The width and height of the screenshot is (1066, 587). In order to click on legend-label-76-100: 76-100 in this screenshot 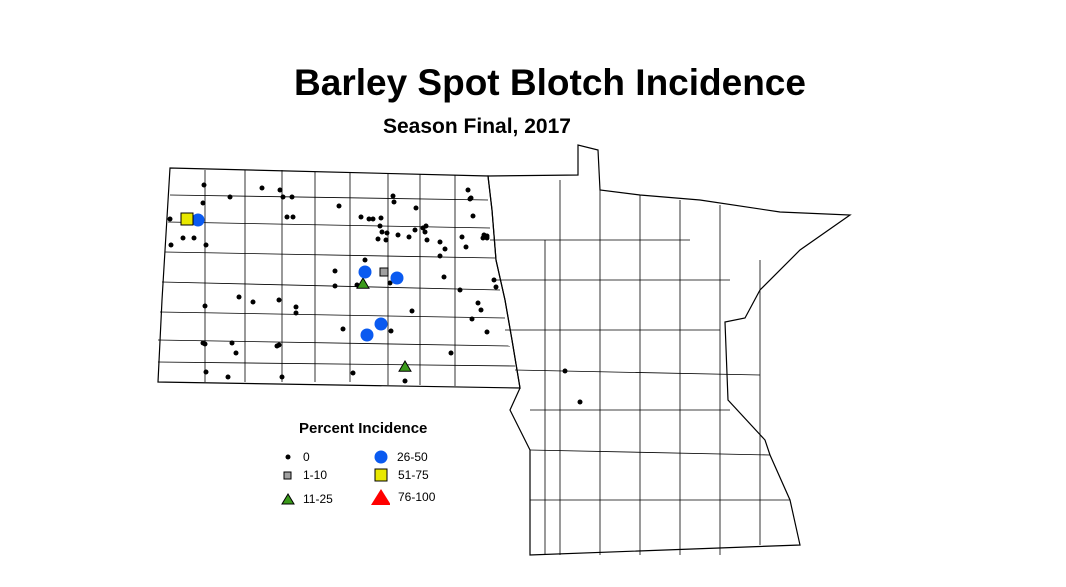, I will do `click(417, 497)`.